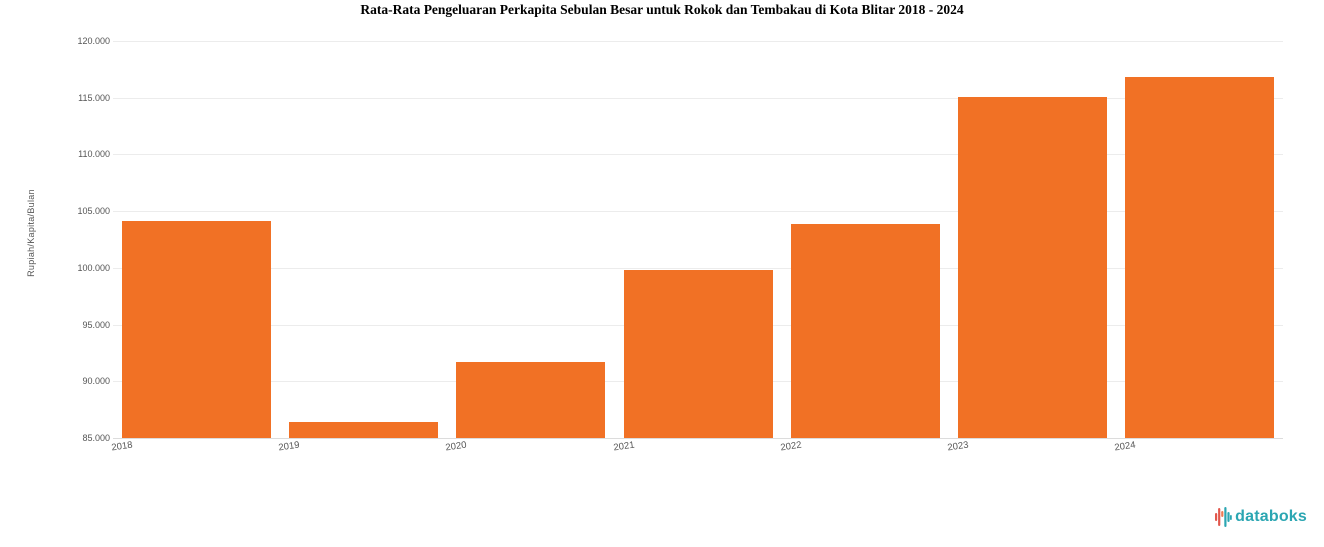 Image resolution: width=1324 pixels, height=547 pixels. I want to click on x-axis-label: 2023, so click(958, 446).